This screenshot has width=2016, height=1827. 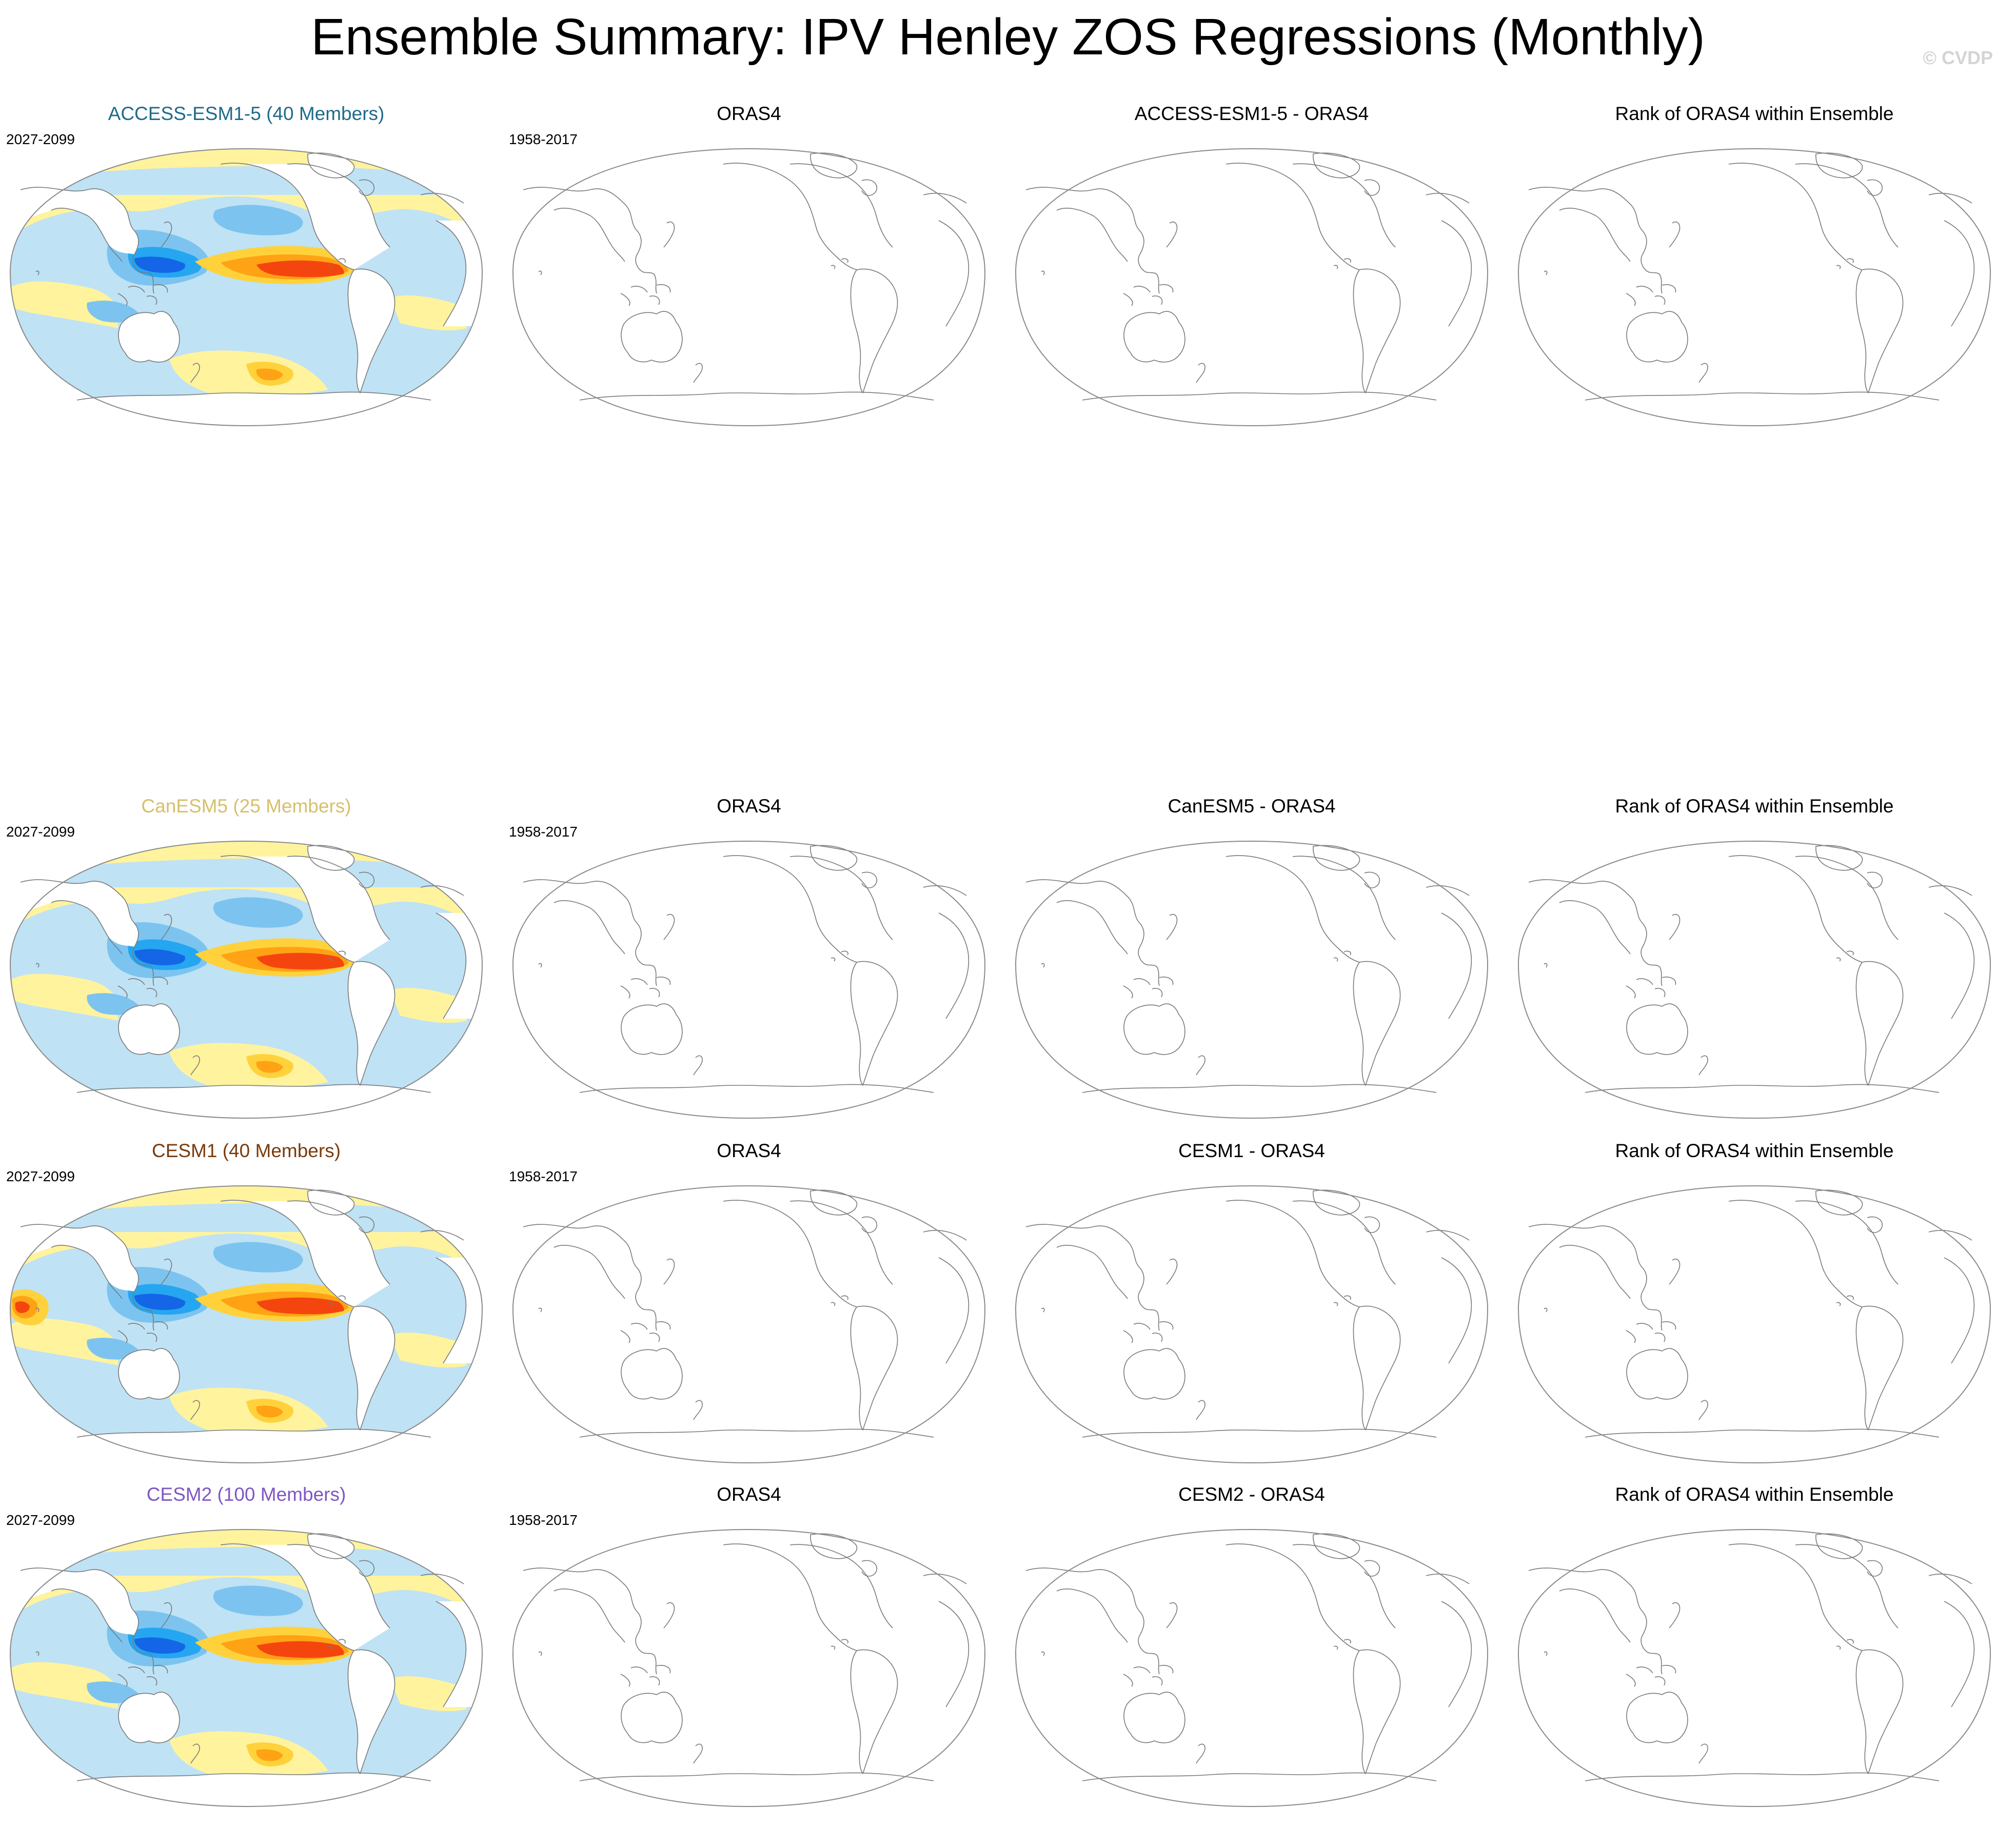 I want to click on panel-diff: ACCESS-ESM1-5 - ORAS4, so click(x=1252, y=272).